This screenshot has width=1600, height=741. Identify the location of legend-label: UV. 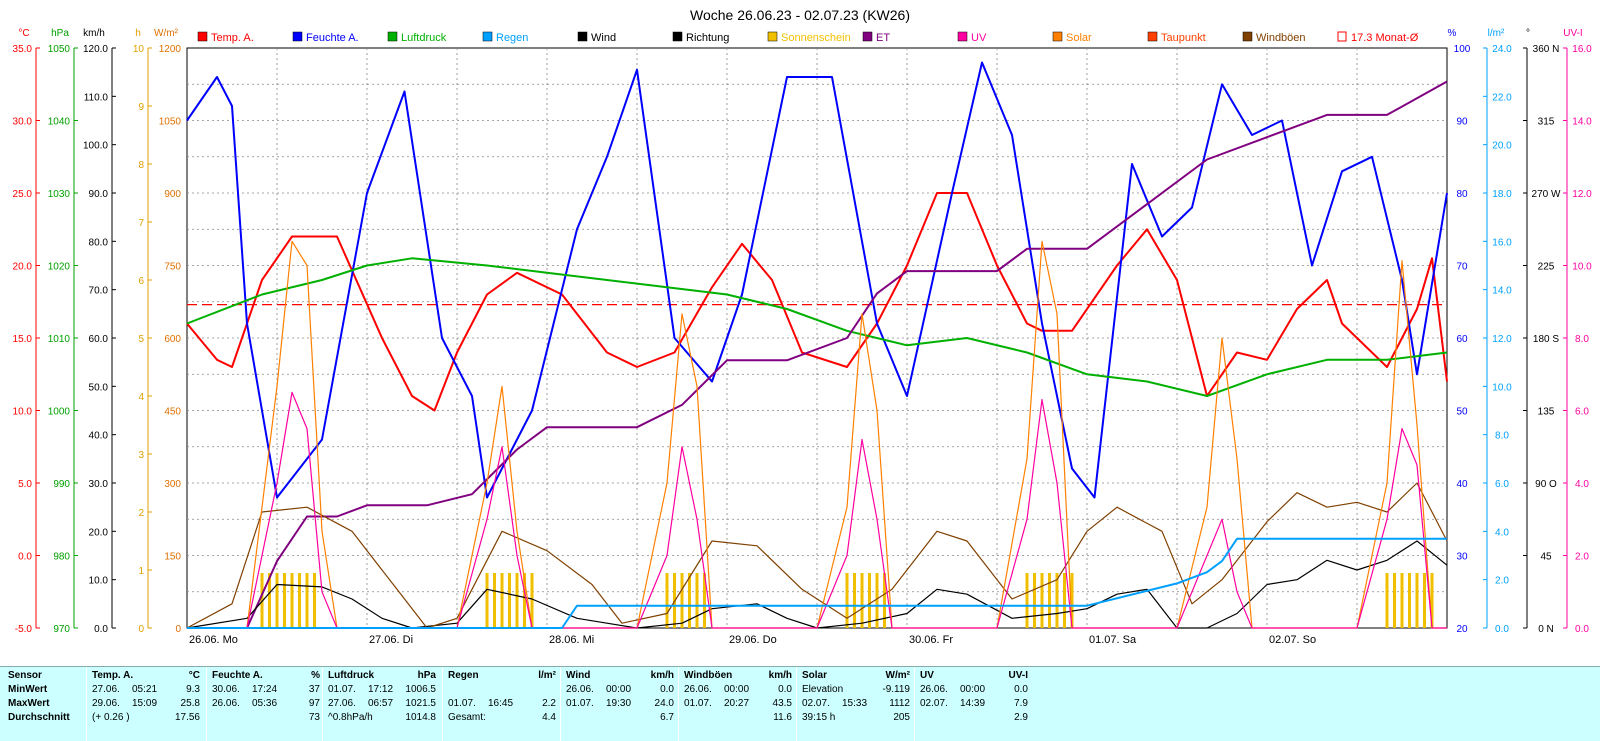
(979, 38).